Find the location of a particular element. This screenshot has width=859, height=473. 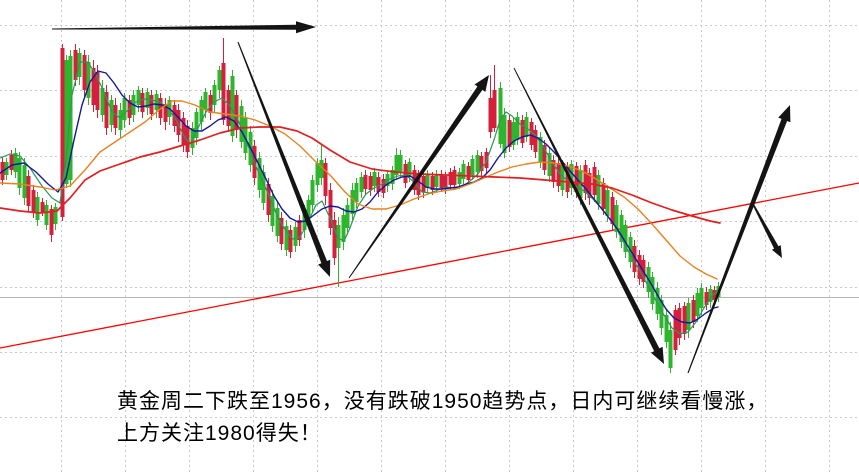

caption-line-1: 黄金周二下跌至1956，没有跌破1950趋势点，日内可继续看慢涨， is located at coordinates (443, 401).